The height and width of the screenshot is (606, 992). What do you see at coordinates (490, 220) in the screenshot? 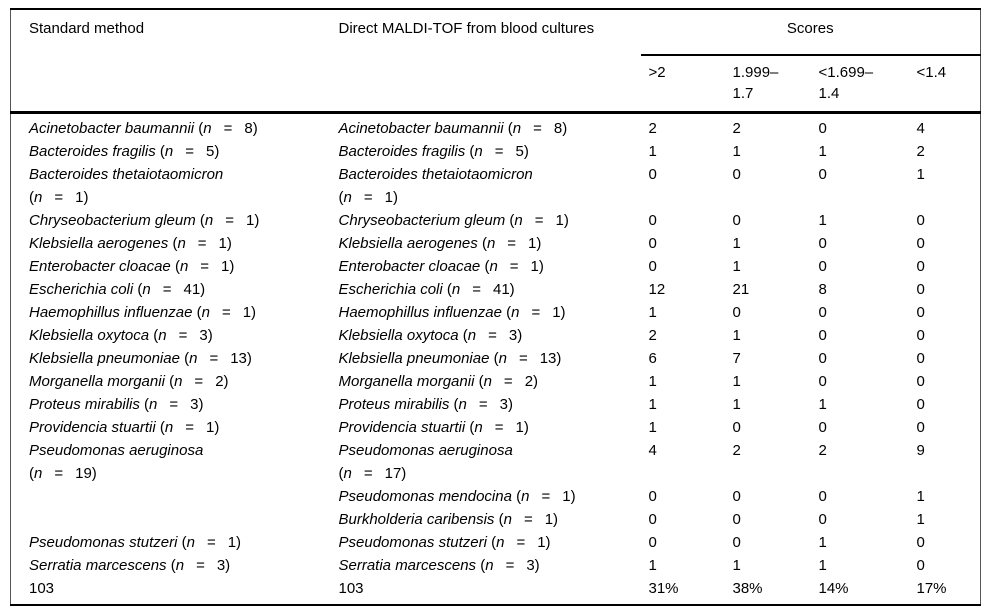
I see `maldi-cell: Chryseobacterium gleum (n = 1)` at bounding box center [490, 220].